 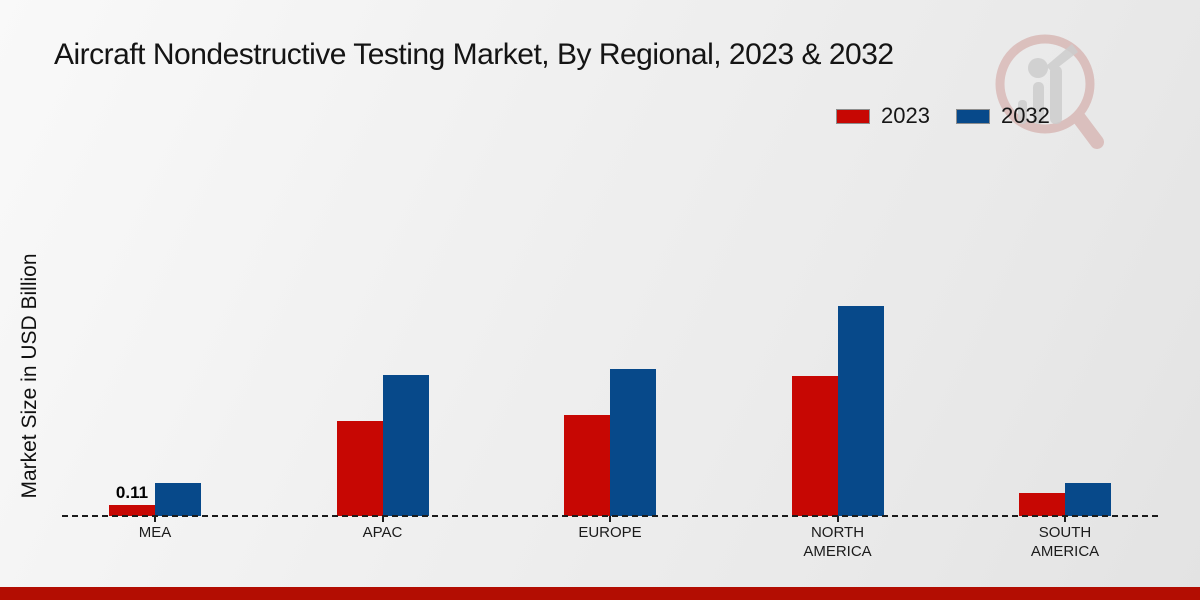 What do you see at coordinates (359, 468) in the screenshot?
I see `bar-2023-apac` at bounding box center [359, 468].